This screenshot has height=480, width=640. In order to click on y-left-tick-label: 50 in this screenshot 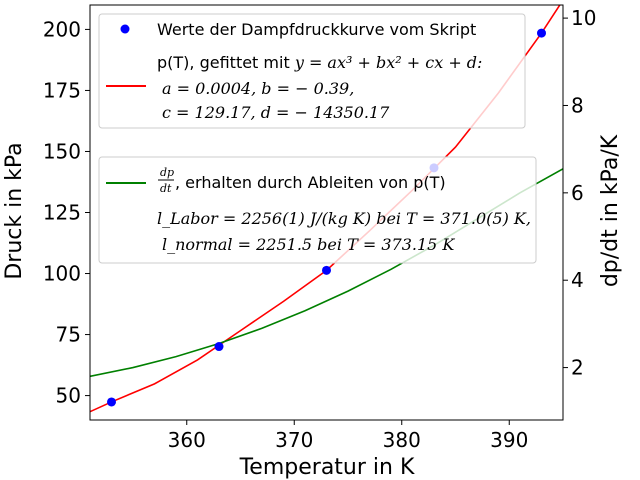, I will do `click(68, 396)`.